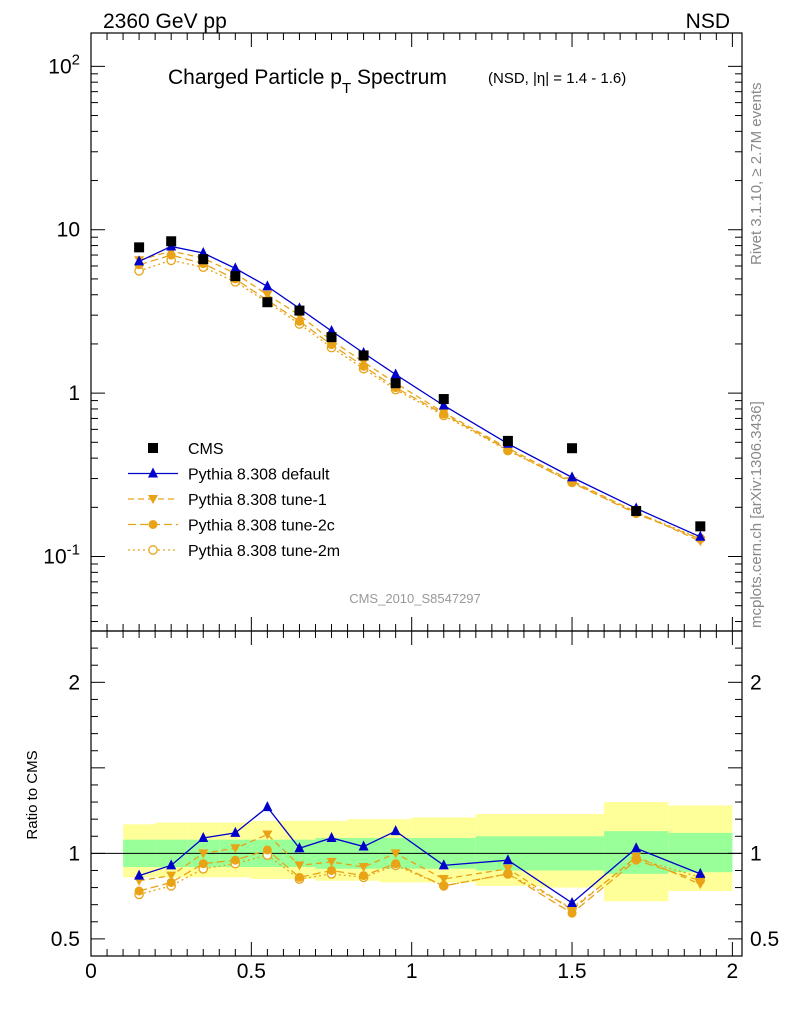  I want to click on legend-label: Pythia 8.308 default, so click(259, 475).